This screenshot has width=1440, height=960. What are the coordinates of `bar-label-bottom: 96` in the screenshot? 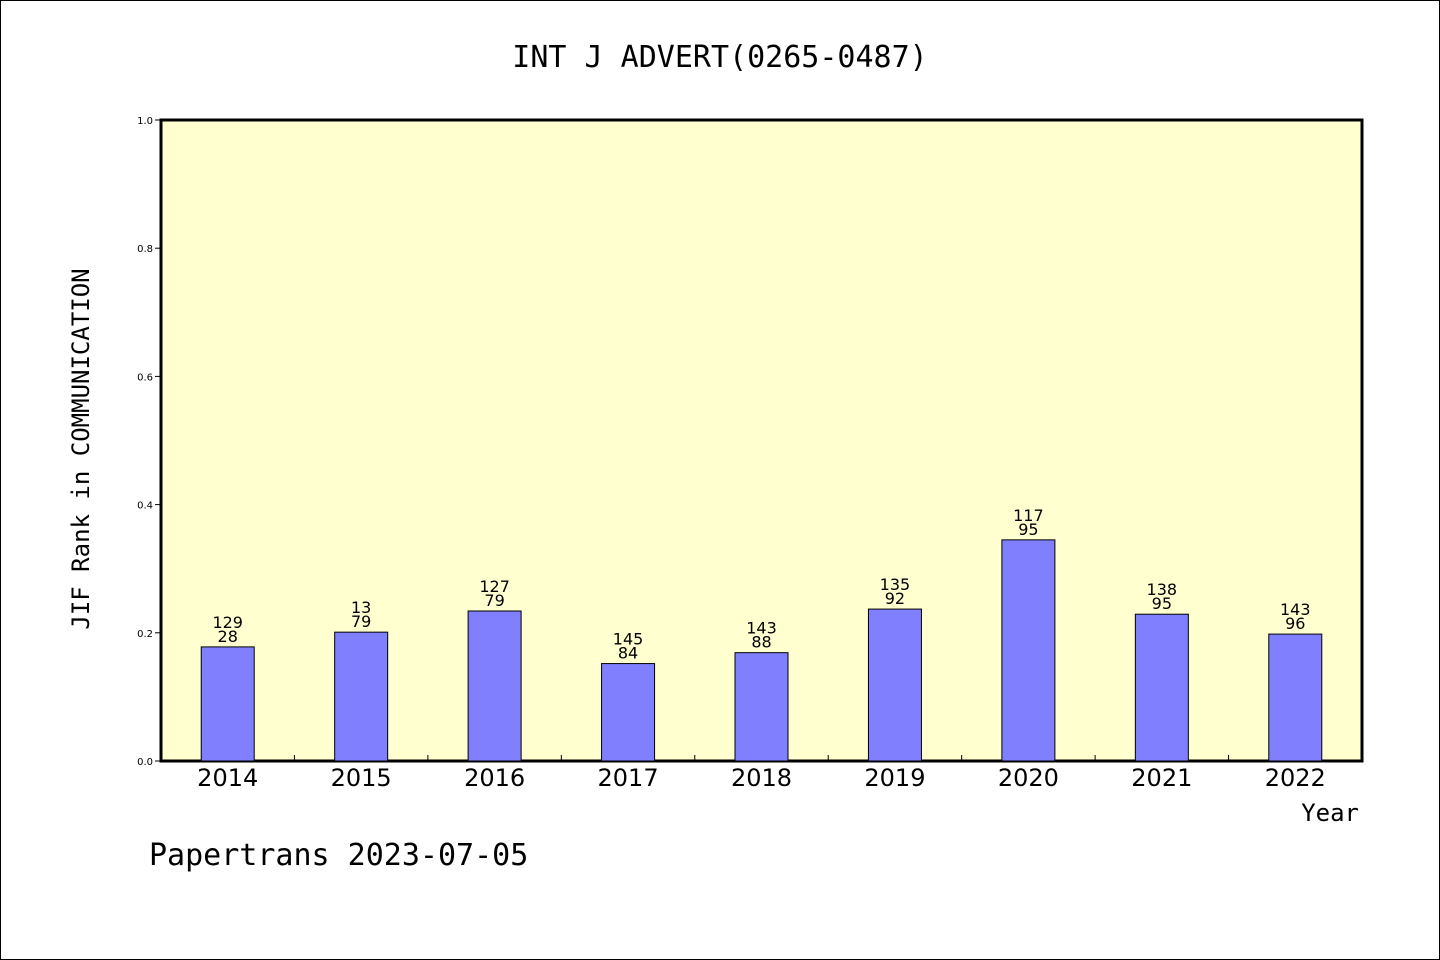 It's located at (1295, 623).